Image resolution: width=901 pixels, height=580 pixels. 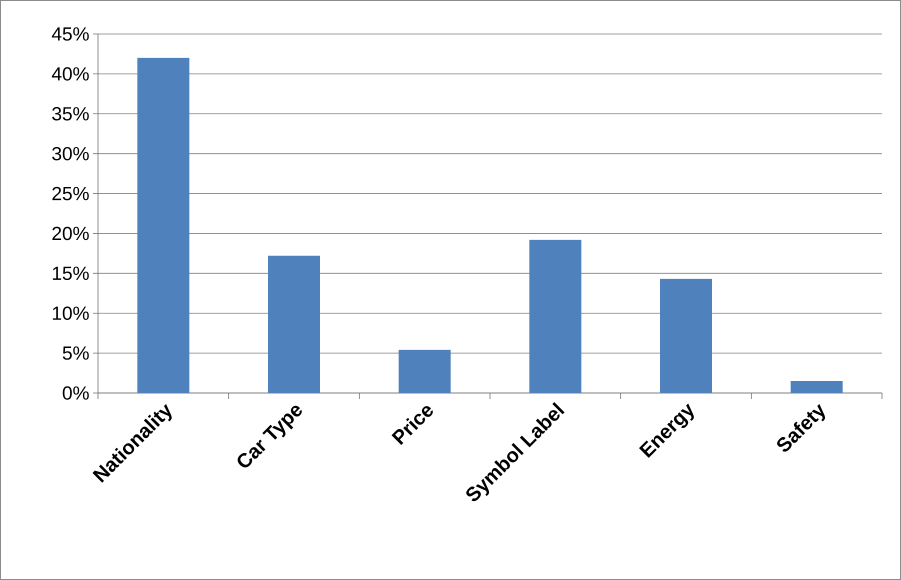 What do you see at coordinates (270, 437) in the screenshot?
I see `x-tick-label: Car Type` at bounding box center [270, 437].